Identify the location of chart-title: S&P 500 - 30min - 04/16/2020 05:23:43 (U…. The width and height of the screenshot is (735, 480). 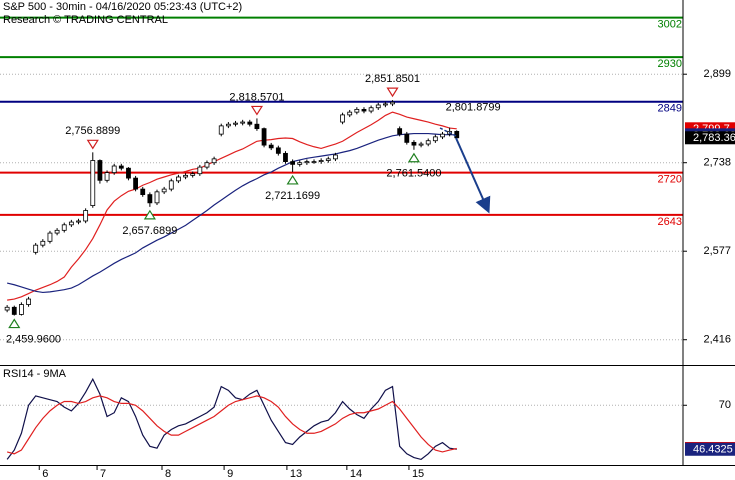
(122, 7).